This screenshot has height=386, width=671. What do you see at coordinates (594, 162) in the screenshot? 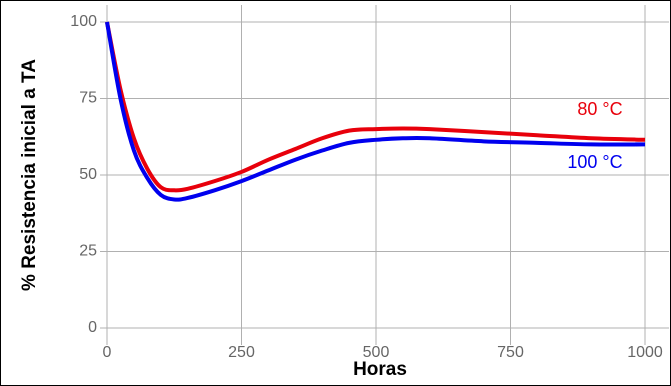
I see `series-label: 100 °C` at bounding box center [594, 162].